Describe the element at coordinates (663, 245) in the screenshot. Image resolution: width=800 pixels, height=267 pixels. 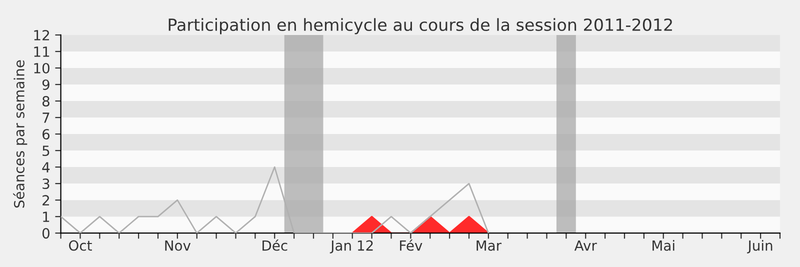
I see `x-tick-label: Mai` at that location.